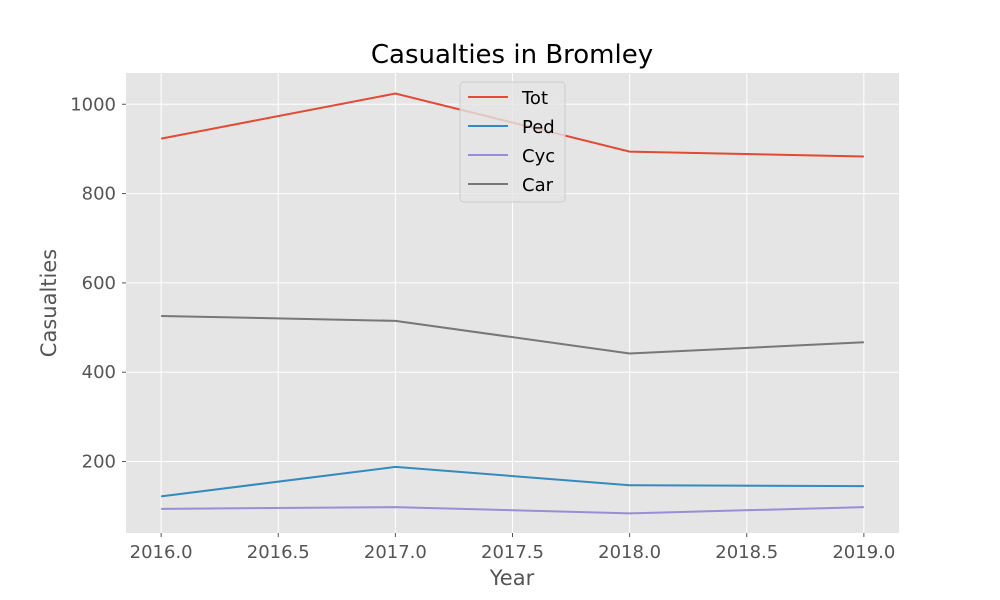  I want to click on series-line-cyc, so click(512, 510).